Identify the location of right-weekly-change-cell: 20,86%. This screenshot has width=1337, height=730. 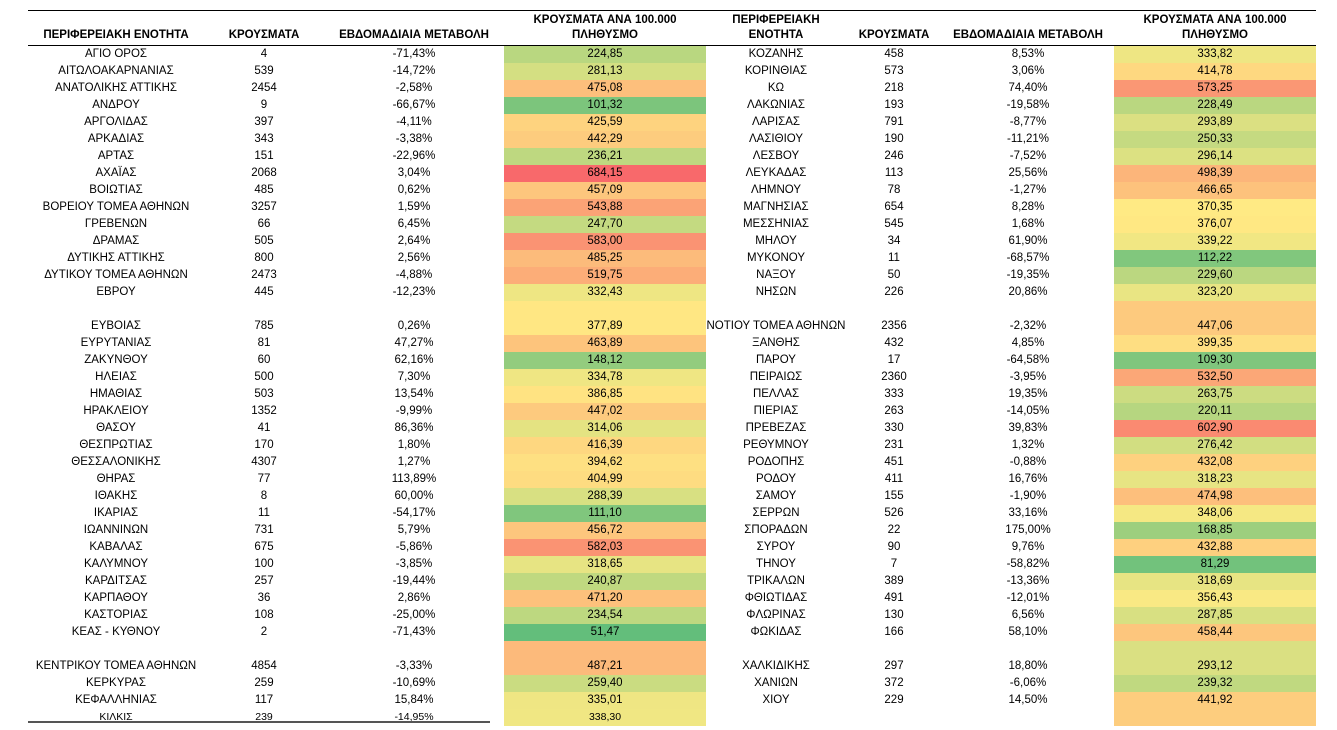
(1028, 292).